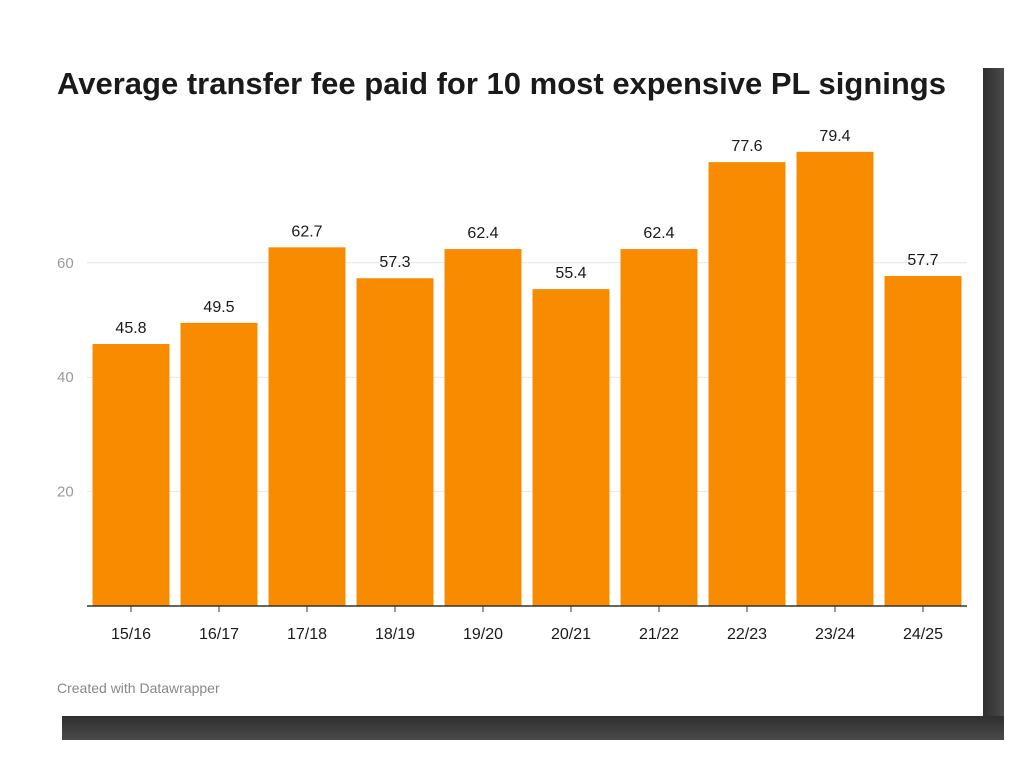 The image size is (1024, 768). Describe the element at coordinates (571, 634) in the screenshot. I see `x-tick-label: 20/21` at that location.